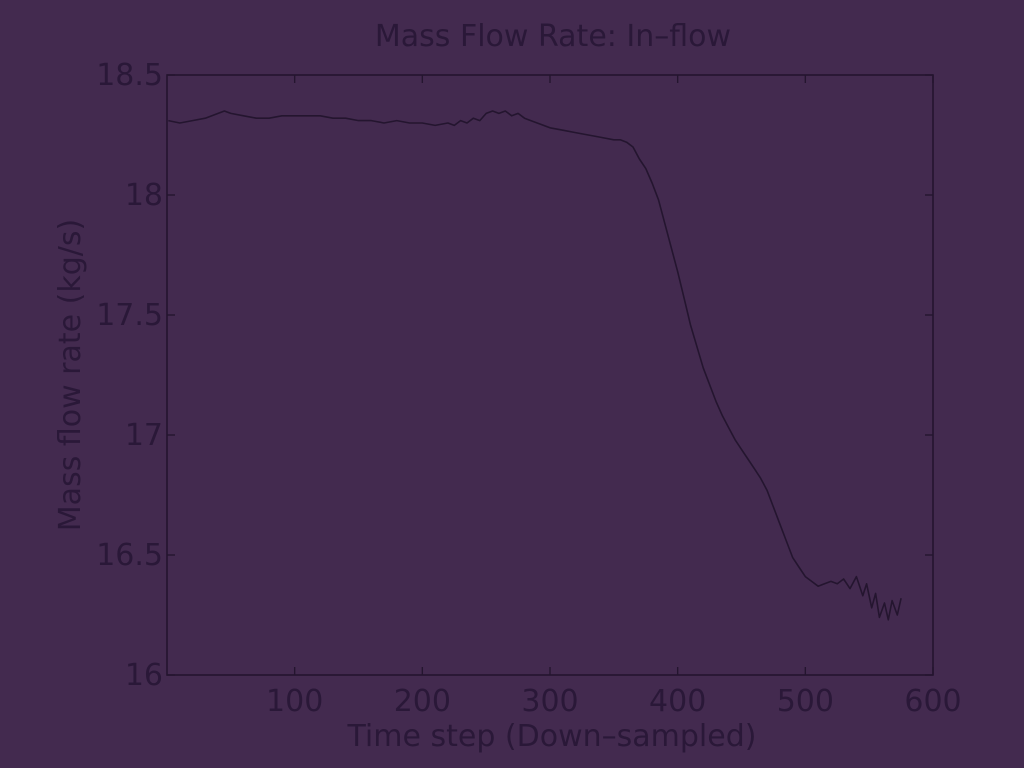  Describe the element at coordinates (70, 375) in the screenshot. I see `y-axis-label: Mass flow rate (kg/s)` at that location.